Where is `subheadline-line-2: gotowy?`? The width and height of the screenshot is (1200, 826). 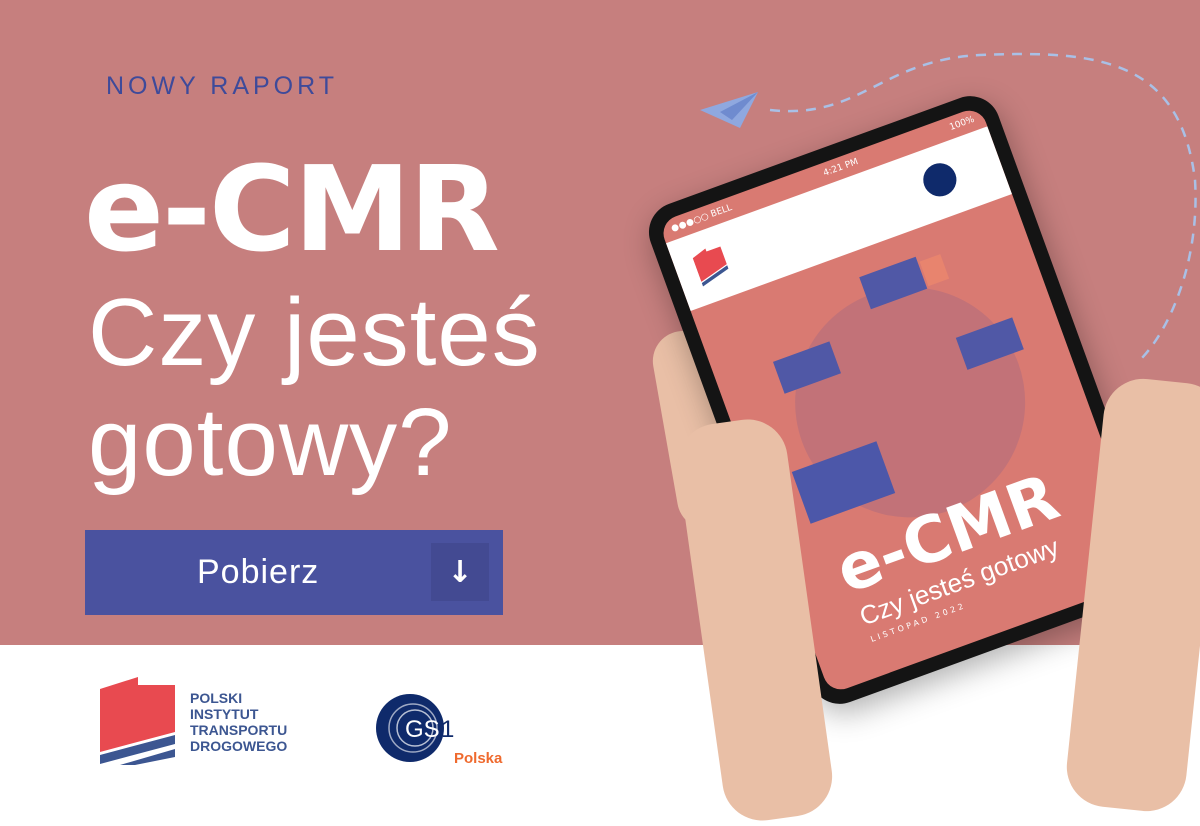
subheadline-line-2: gotowy? is located at coordinates (270, 442).